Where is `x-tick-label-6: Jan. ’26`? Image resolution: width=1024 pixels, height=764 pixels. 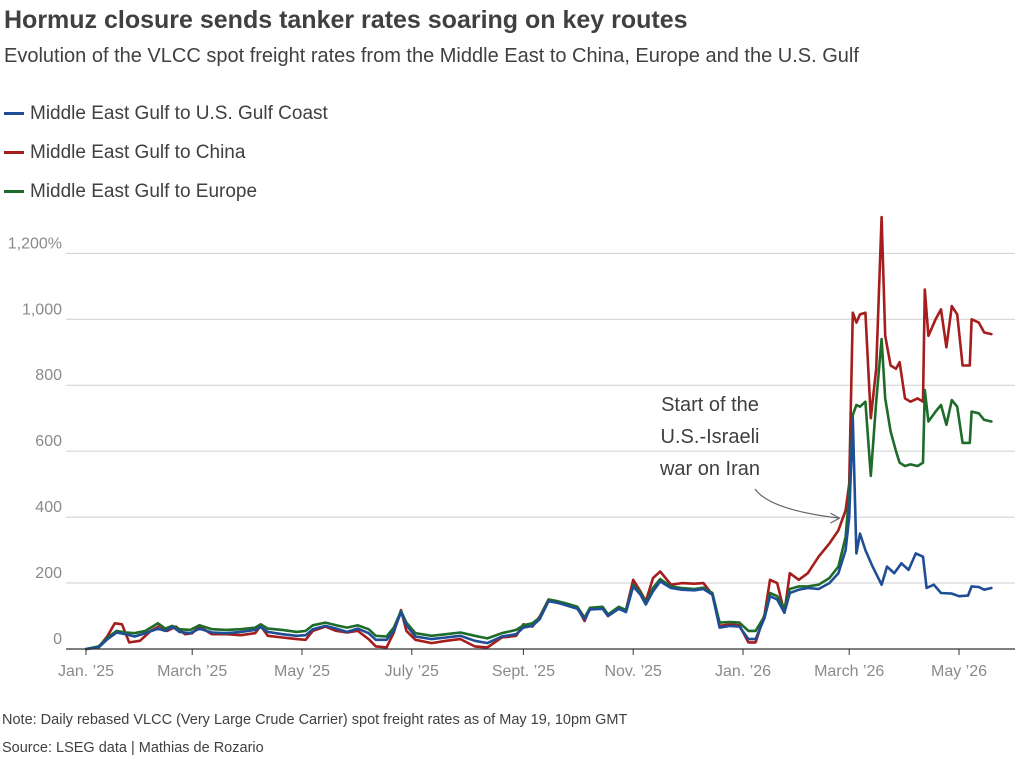
x-tick-label-6: Jan. ’26 is located at coordinates (743, 671).